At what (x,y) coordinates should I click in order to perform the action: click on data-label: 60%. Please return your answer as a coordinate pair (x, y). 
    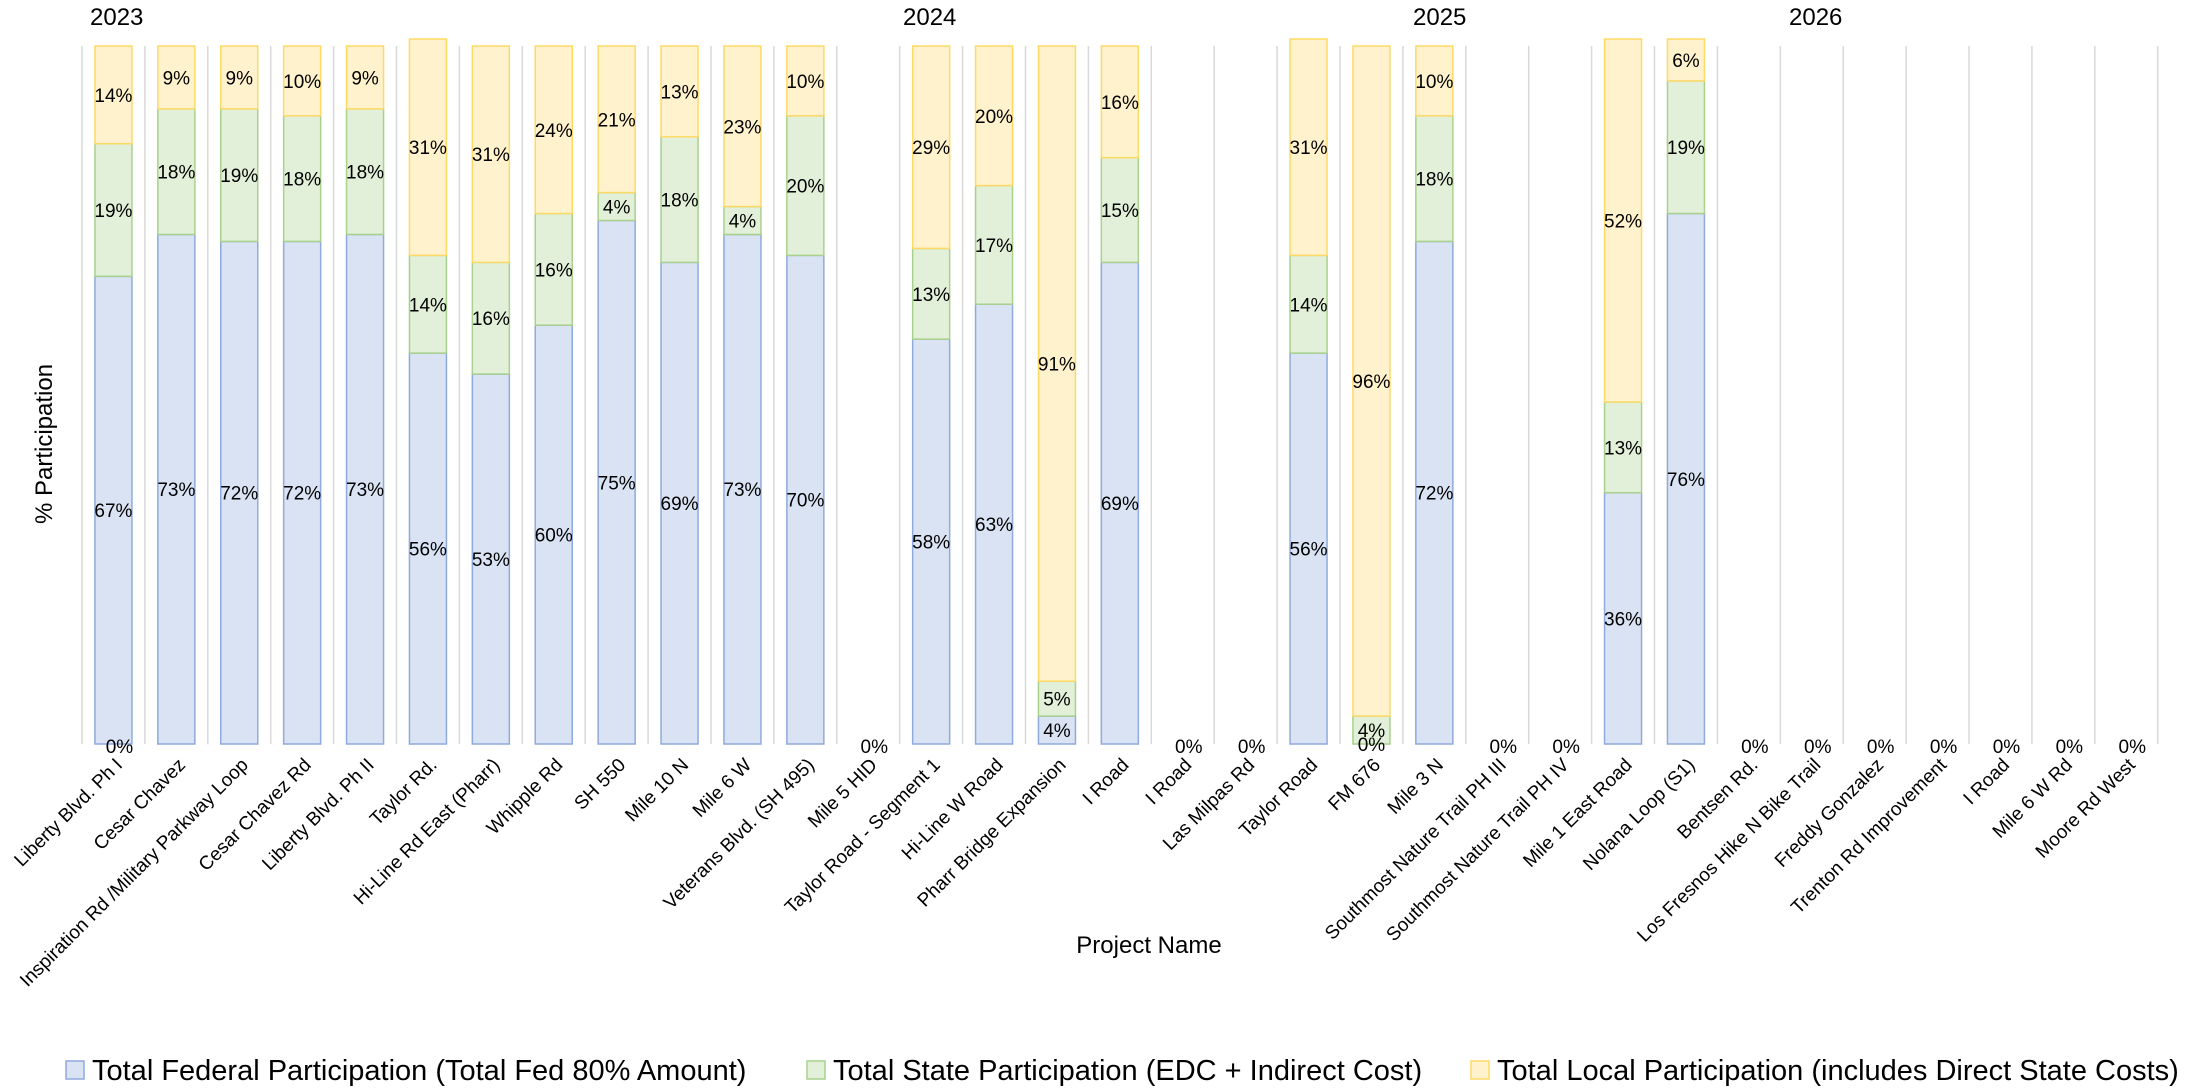
    Looking at the image, I should click on (554, 536).